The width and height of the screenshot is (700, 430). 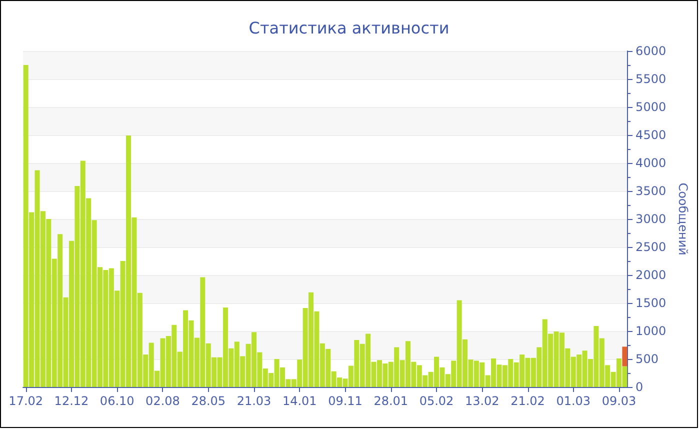 I want to click on x-tick-label: 17.02, so click(x=26, y=401).